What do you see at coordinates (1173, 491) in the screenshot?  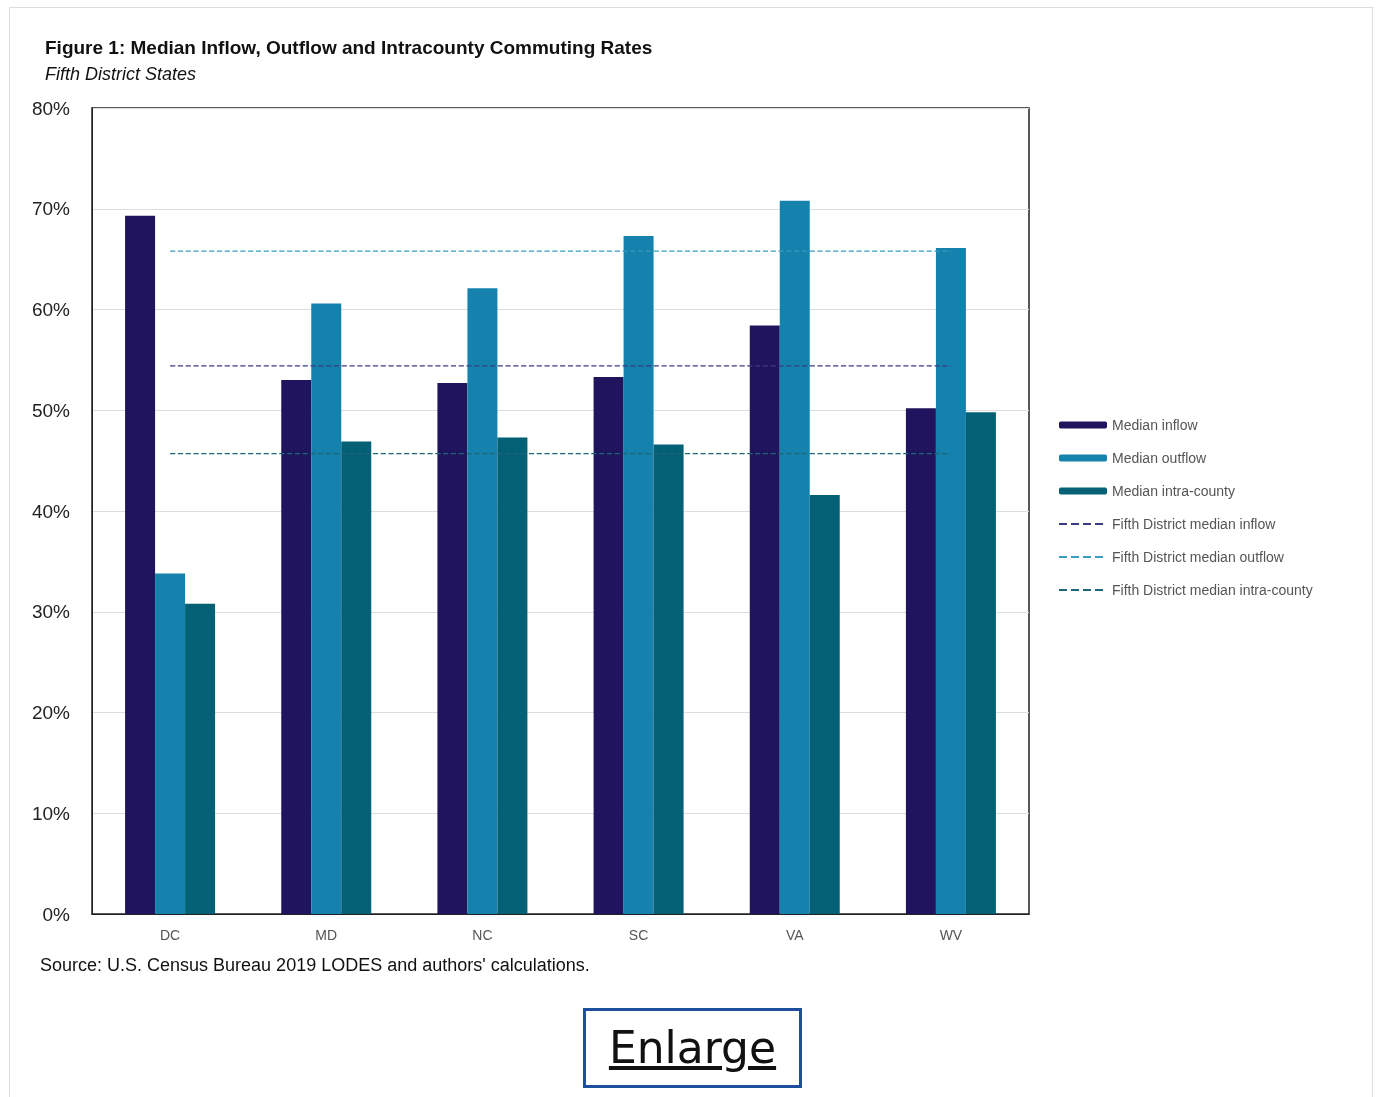 I see `legend-label: Median intra-county` at bounding box center [1173, 491].